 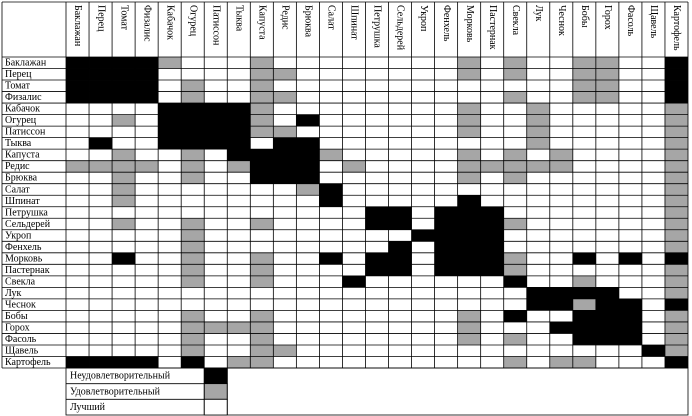 What do you see at coordinates (27, 270) in the screenshot?
I see `row-header: Пастернак` at bounding box center [27, 270].